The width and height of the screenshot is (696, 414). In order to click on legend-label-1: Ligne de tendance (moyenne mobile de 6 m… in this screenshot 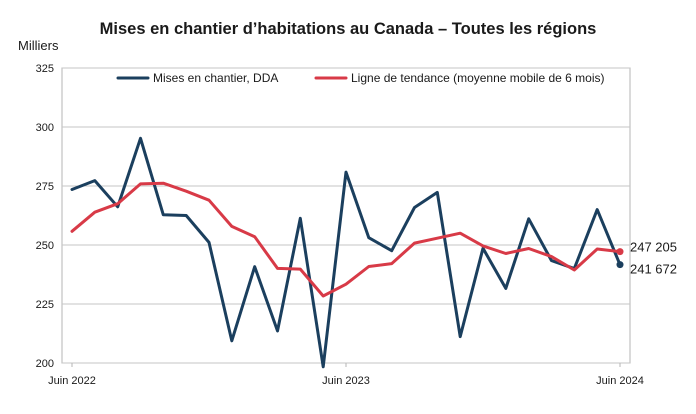, I will do `click(478, 78)`.